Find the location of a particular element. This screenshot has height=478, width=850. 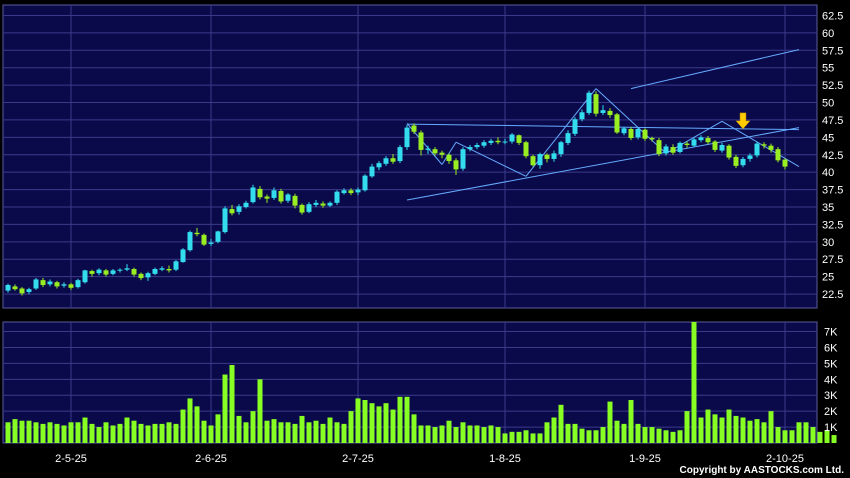

price-tick-label: 60 is located at coordinates (828, 34).